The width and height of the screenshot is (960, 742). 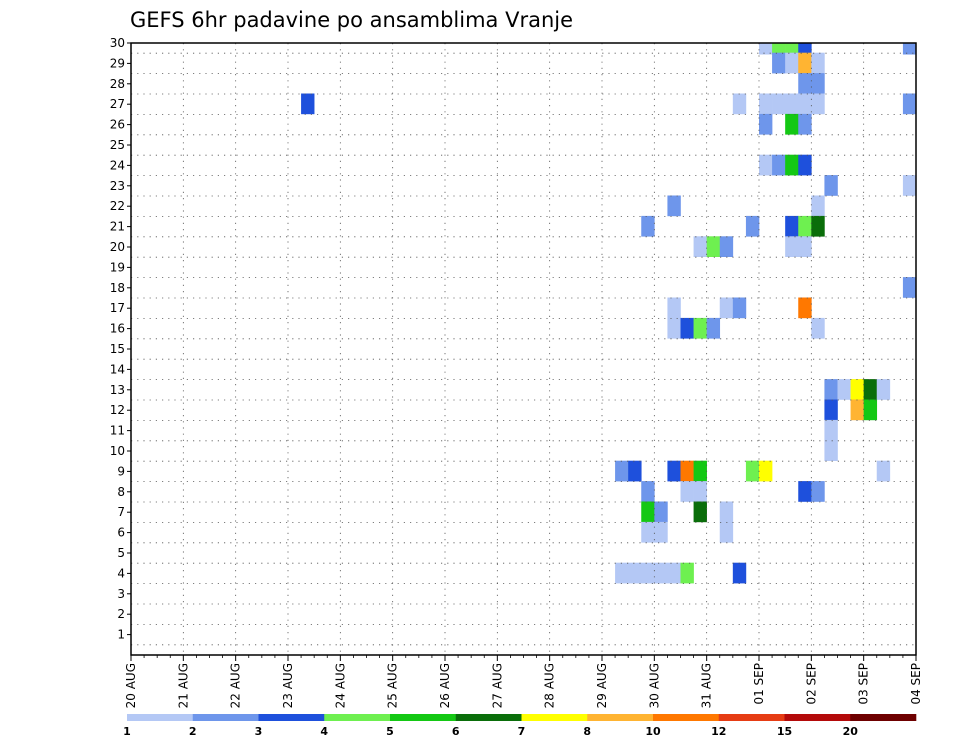 I want to click on y-tick-label: 12, so click(x=117, y=410).